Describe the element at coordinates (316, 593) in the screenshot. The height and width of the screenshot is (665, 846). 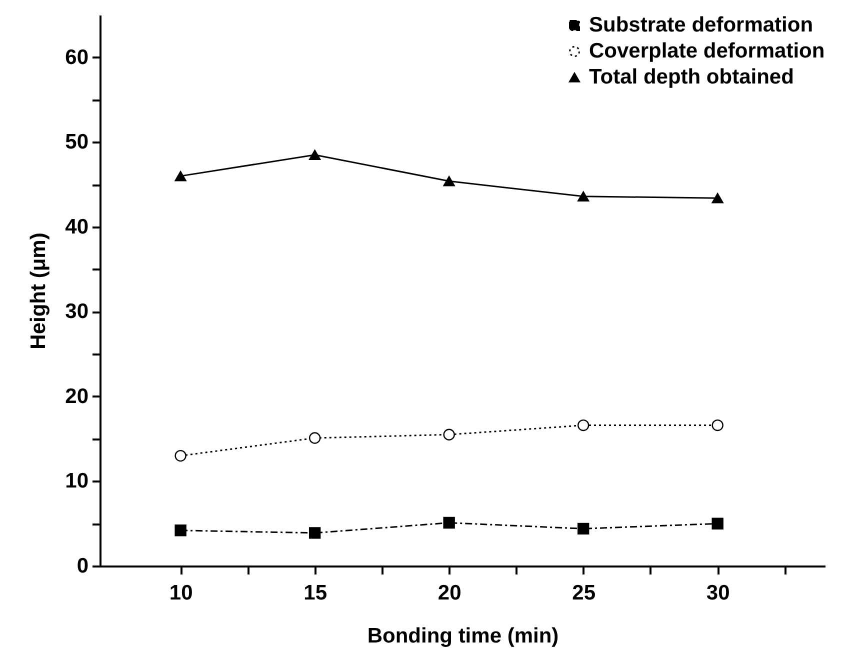
I see `x-tick-label: 15` at that location.